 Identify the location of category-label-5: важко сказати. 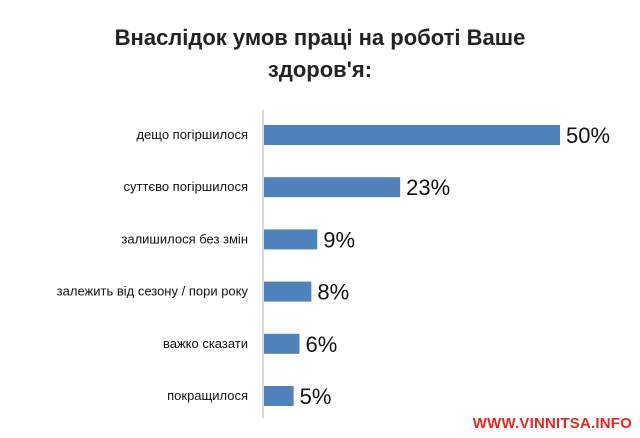
(205, 343).